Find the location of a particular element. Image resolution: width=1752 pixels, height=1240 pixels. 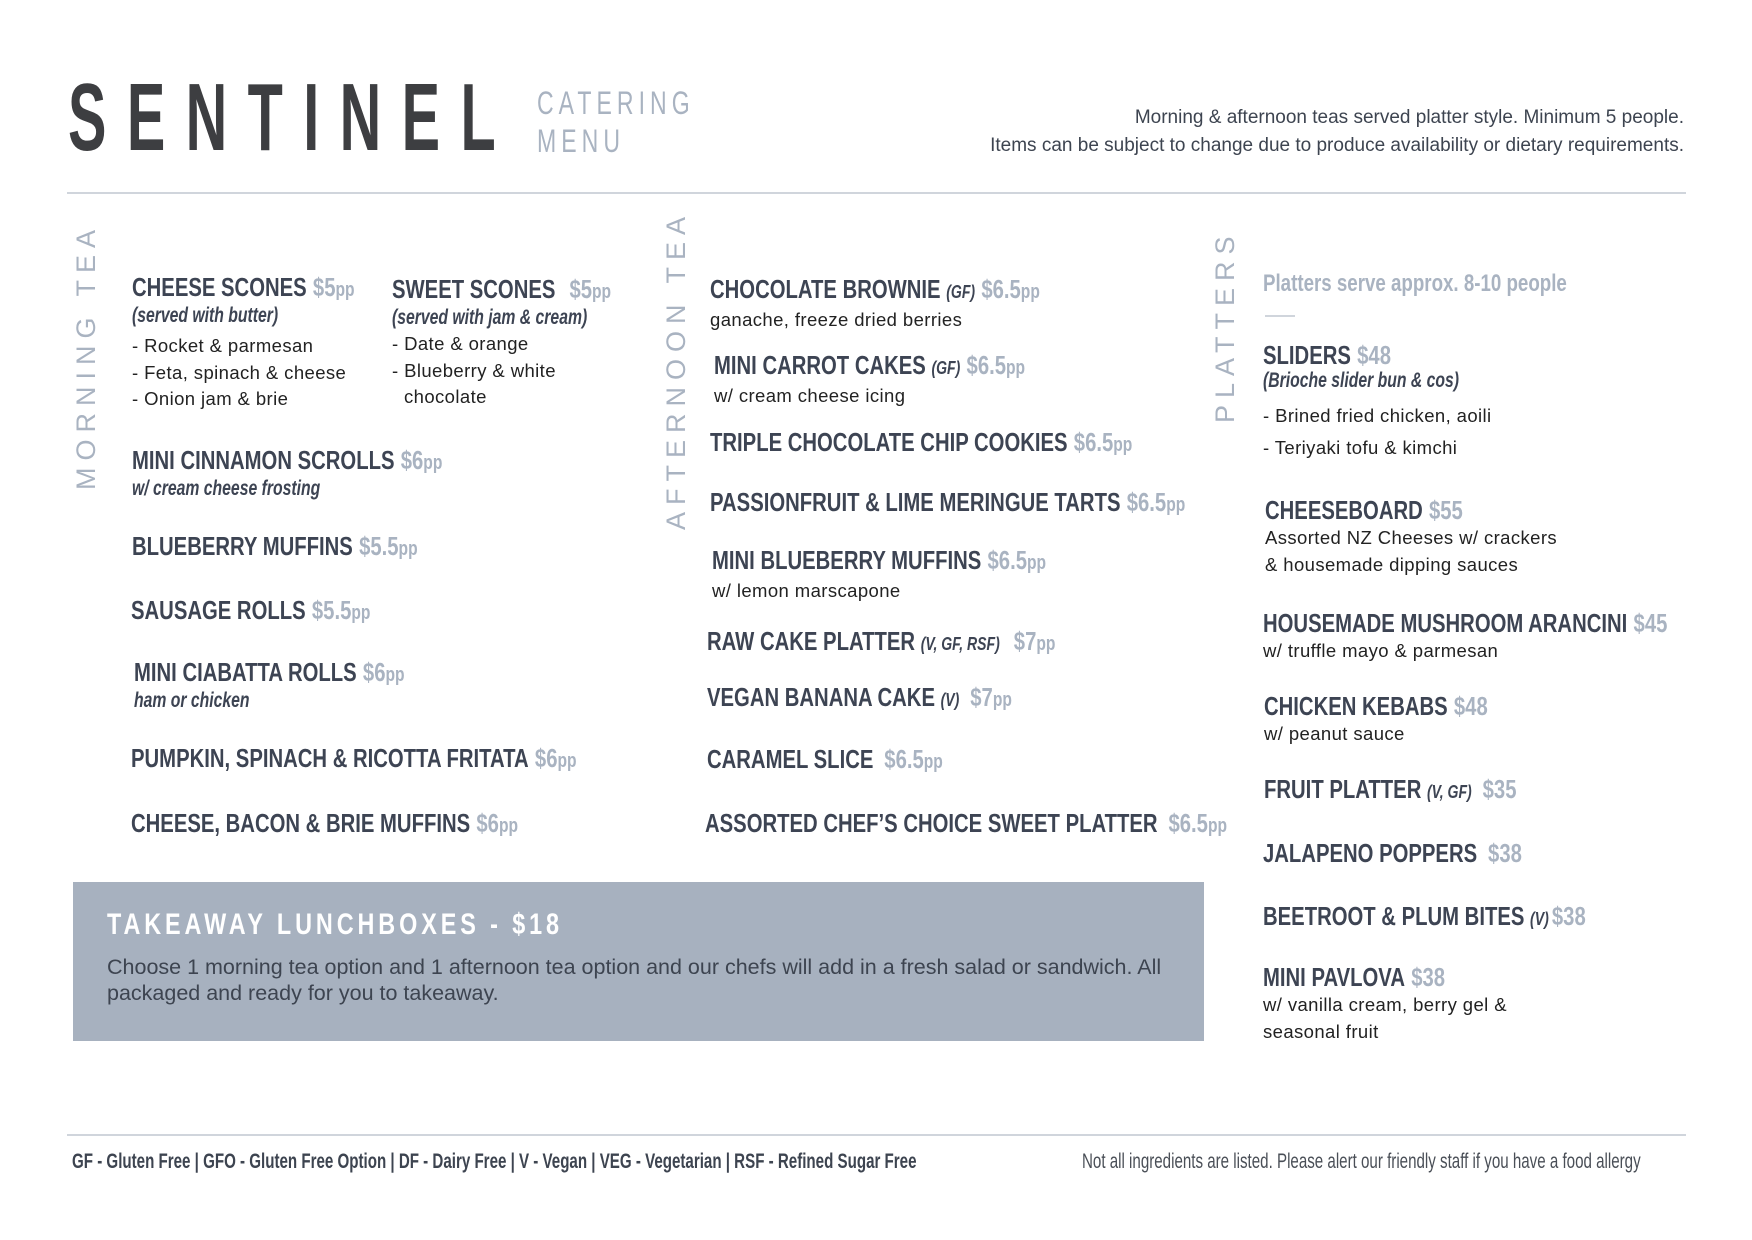

menu-item-jalapeno-poppers: JALAPENO POPPERS $38 is located at coordinates (1429, 853).